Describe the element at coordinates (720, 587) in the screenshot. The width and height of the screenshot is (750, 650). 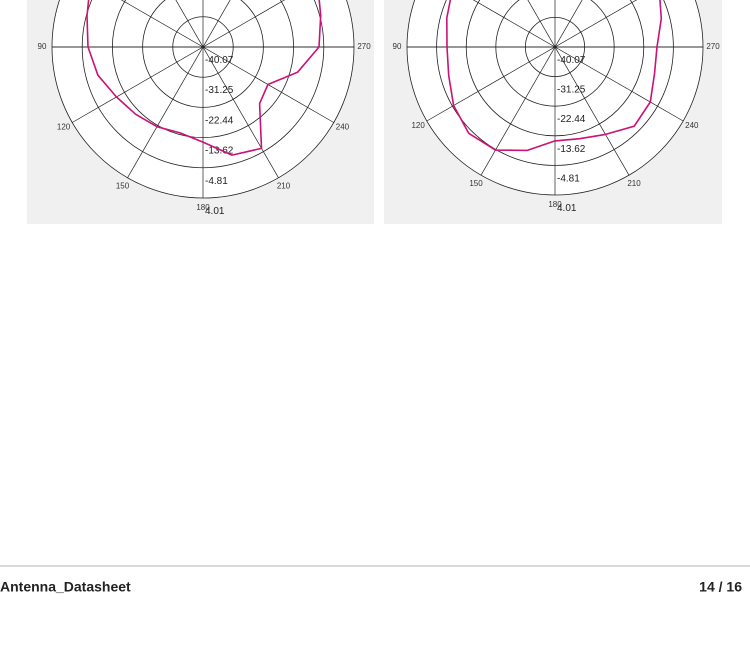
I see `page-number: 14 / 16` at that location.